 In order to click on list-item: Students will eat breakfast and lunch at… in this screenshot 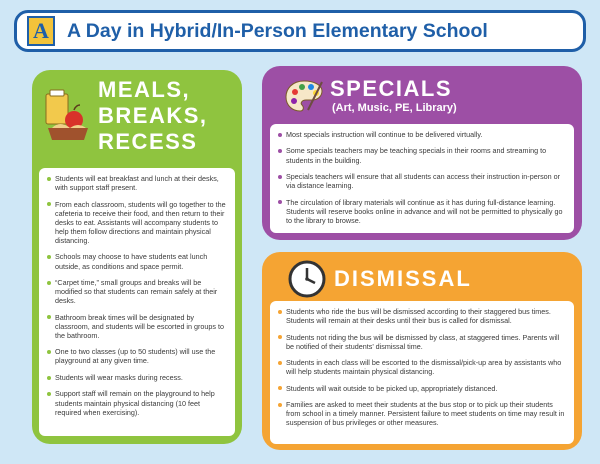, I will do `click(137, 183)`.